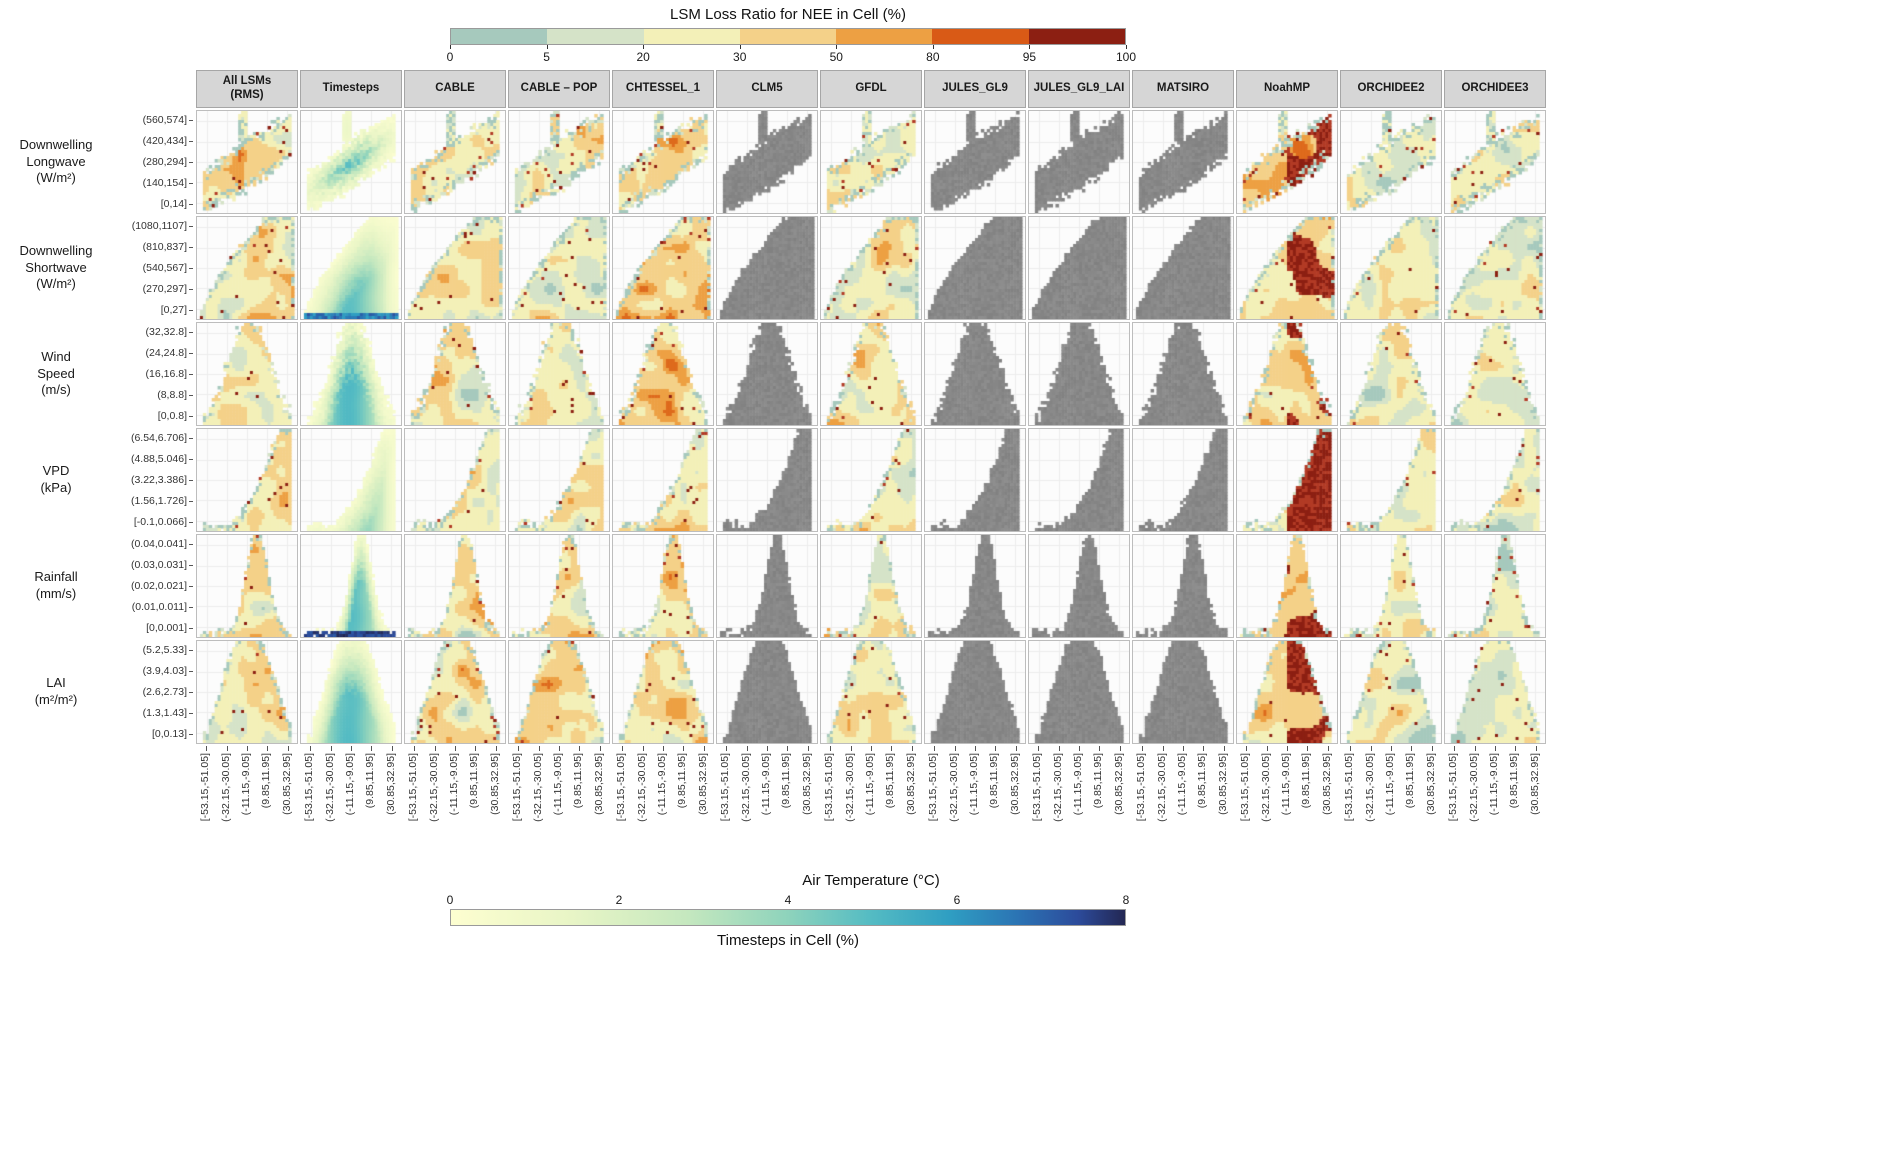  I want to click on y-tick-label: (560,574], so click(164, 120).